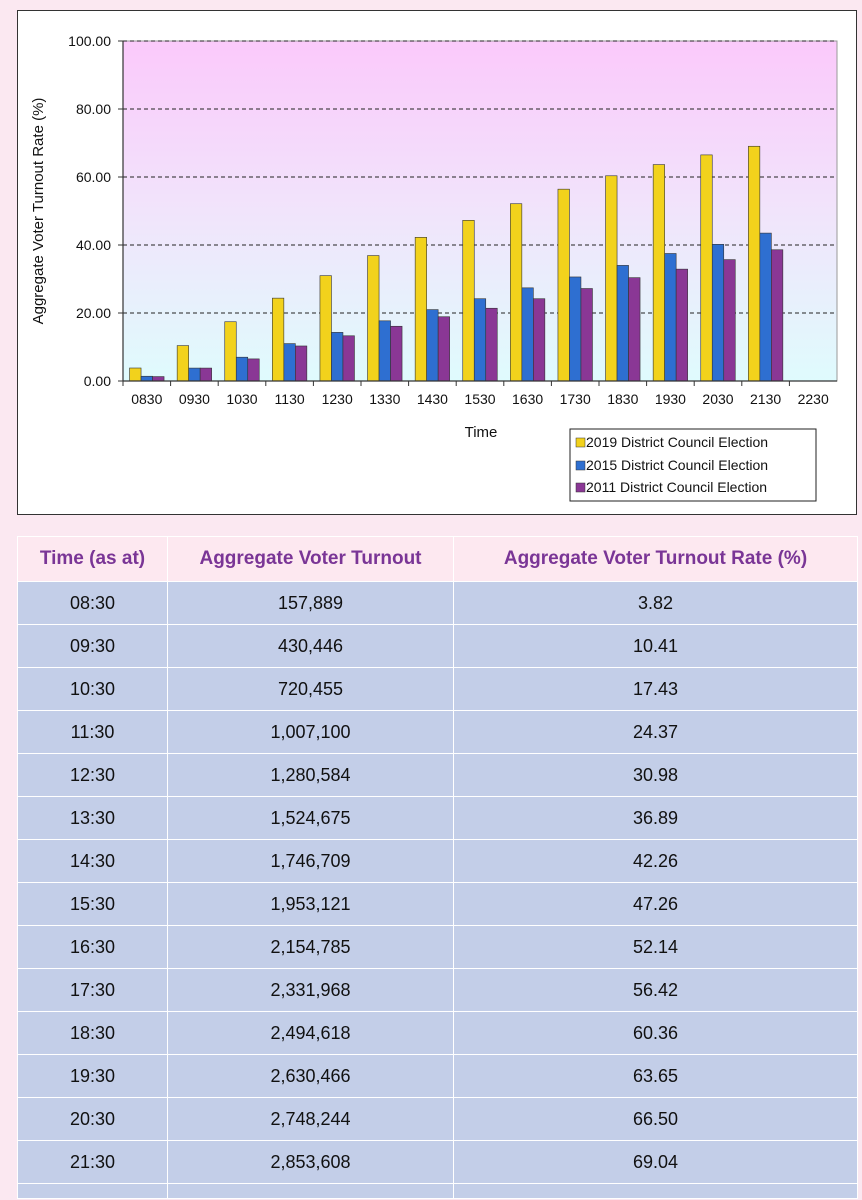  Describe the element at coordinates (146, 399) in the screenshot. I see `x-tick-label: 0830` at that location.